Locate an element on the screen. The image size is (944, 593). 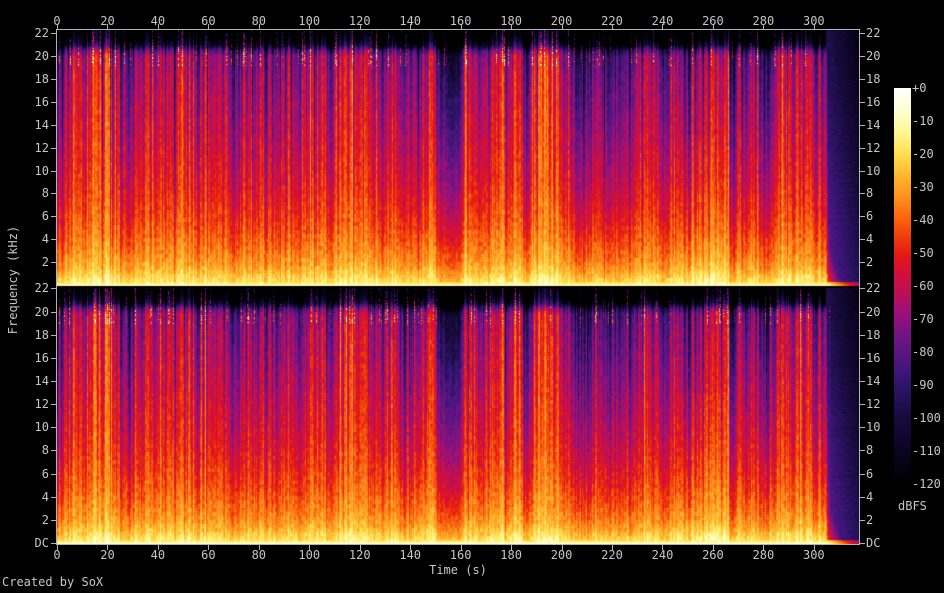
colorbar-tick-label: -20 is located at coordinates (923, 154).